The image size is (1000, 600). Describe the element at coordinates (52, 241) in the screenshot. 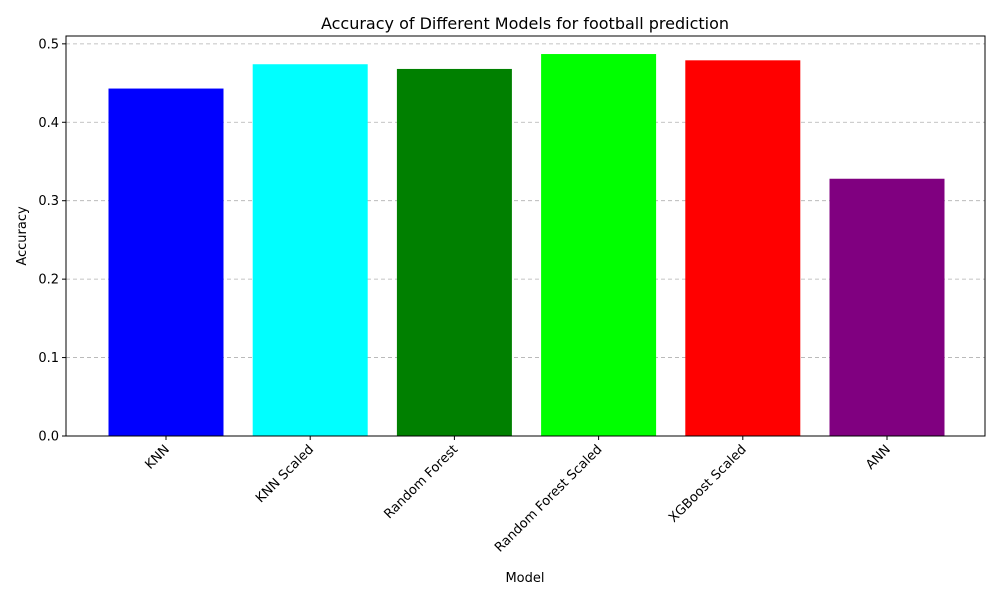

I see `y-axis: 0.0 0.1 0.2 0.3 0.4 0.5` at that location.